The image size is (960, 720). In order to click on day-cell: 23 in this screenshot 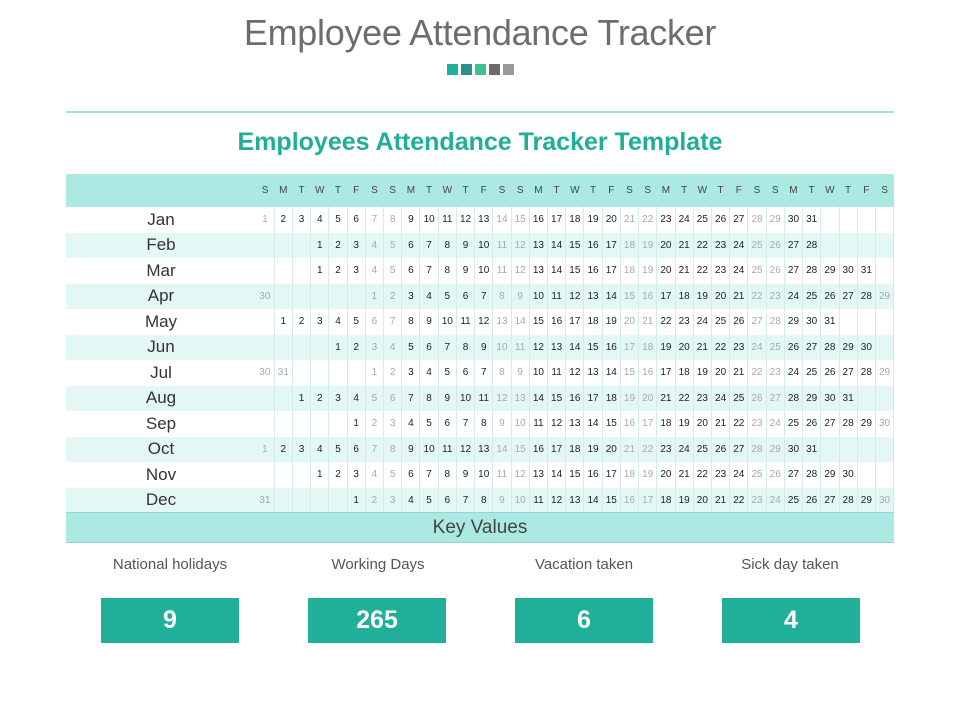, I will do `click(721, 271)`.